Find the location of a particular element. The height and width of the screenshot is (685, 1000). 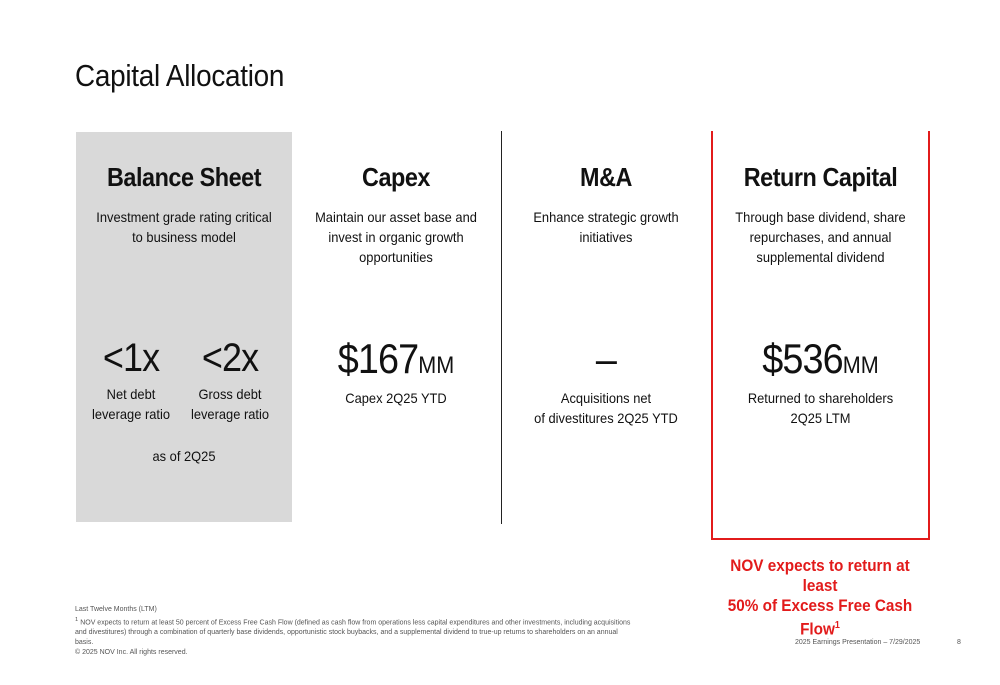

balance-sheet-heading: Balance Sheet is located at coordinates (184, 177).